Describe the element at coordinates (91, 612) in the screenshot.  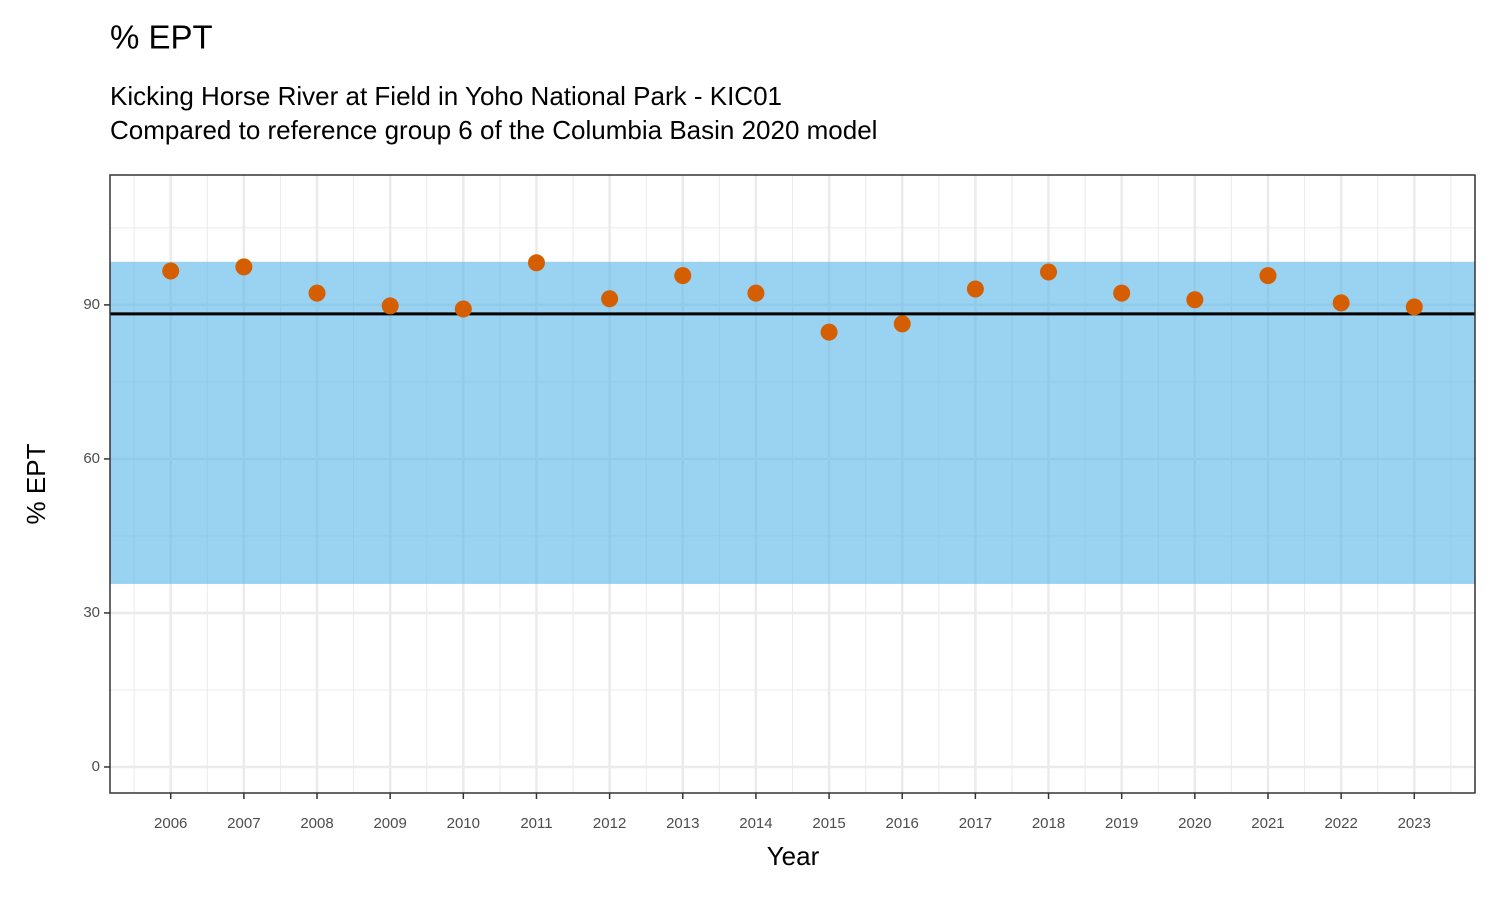
I see `y-tick-label: 30` at that location.